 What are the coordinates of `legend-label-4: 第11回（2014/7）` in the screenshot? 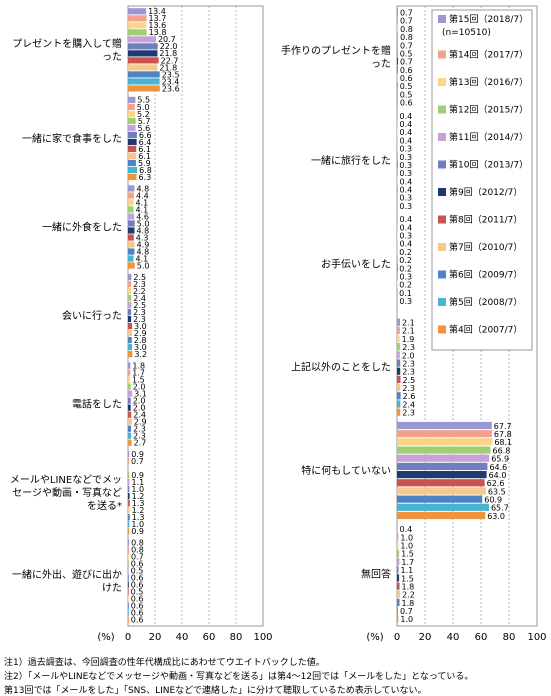 It's located at (488, 137).